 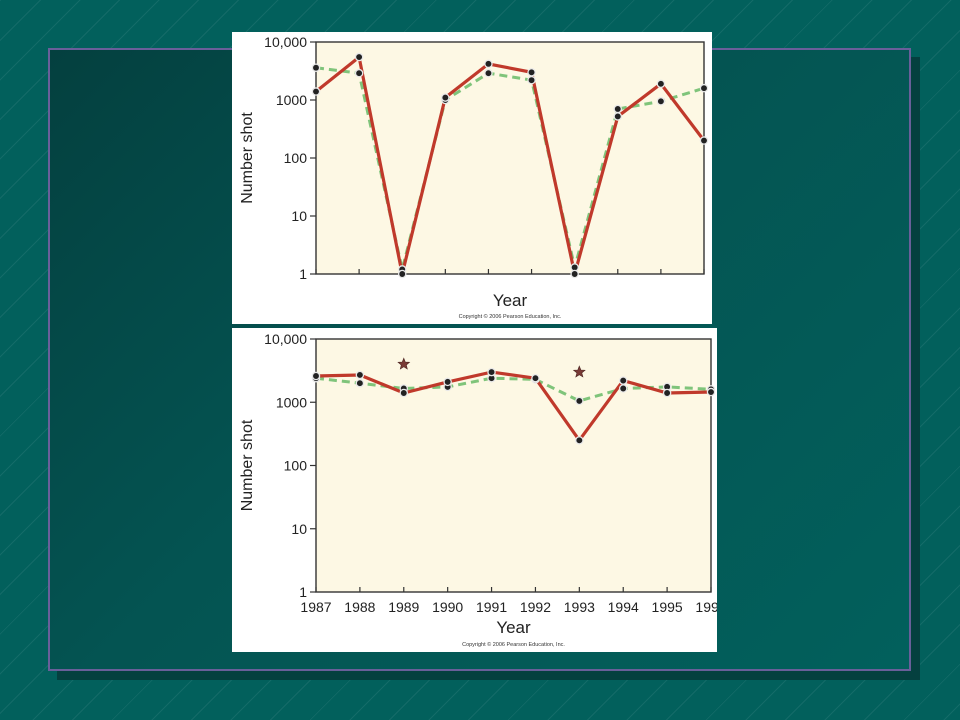 I want to click on bottom-xtick-label: 1996, so click(x=706, y=607).